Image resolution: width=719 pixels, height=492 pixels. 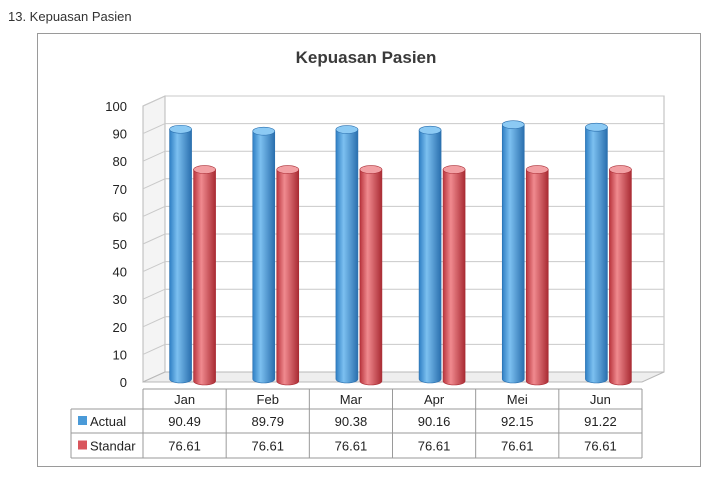 I want to click on y-tick-label: 20, so click(x=120, y=327).